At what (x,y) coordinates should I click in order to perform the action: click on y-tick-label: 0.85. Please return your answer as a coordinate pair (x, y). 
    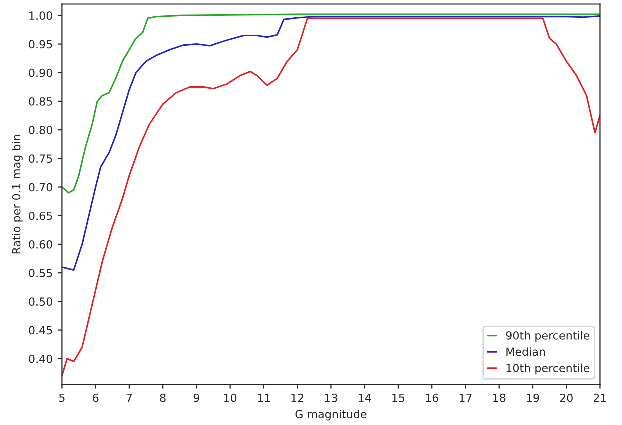
    Looking at the image, I should click on (40, 101).